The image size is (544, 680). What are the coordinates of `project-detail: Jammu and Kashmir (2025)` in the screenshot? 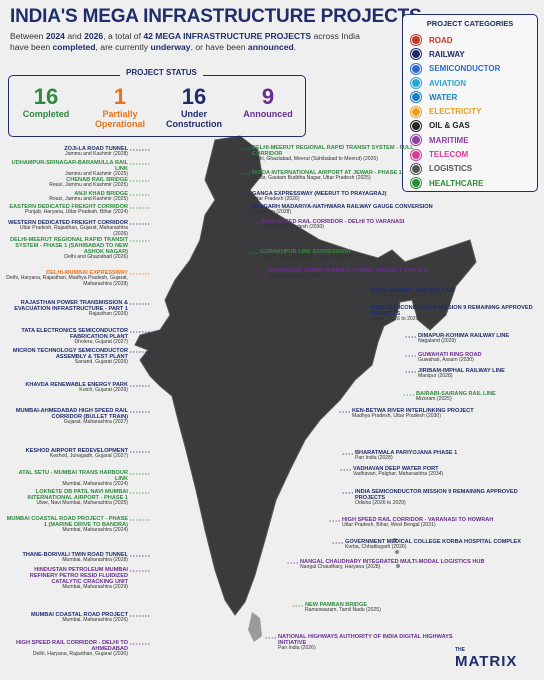 It's located at (96, 174).